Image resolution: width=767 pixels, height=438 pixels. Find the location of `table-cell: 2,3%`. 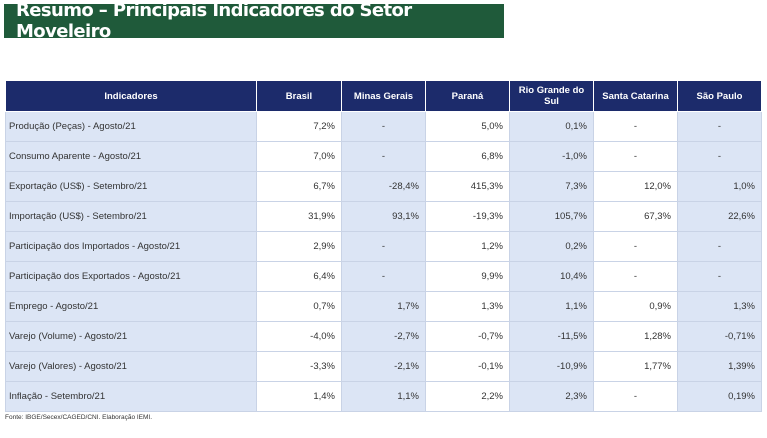

table-cell: 2,3% is located at coordinates (551, 396).